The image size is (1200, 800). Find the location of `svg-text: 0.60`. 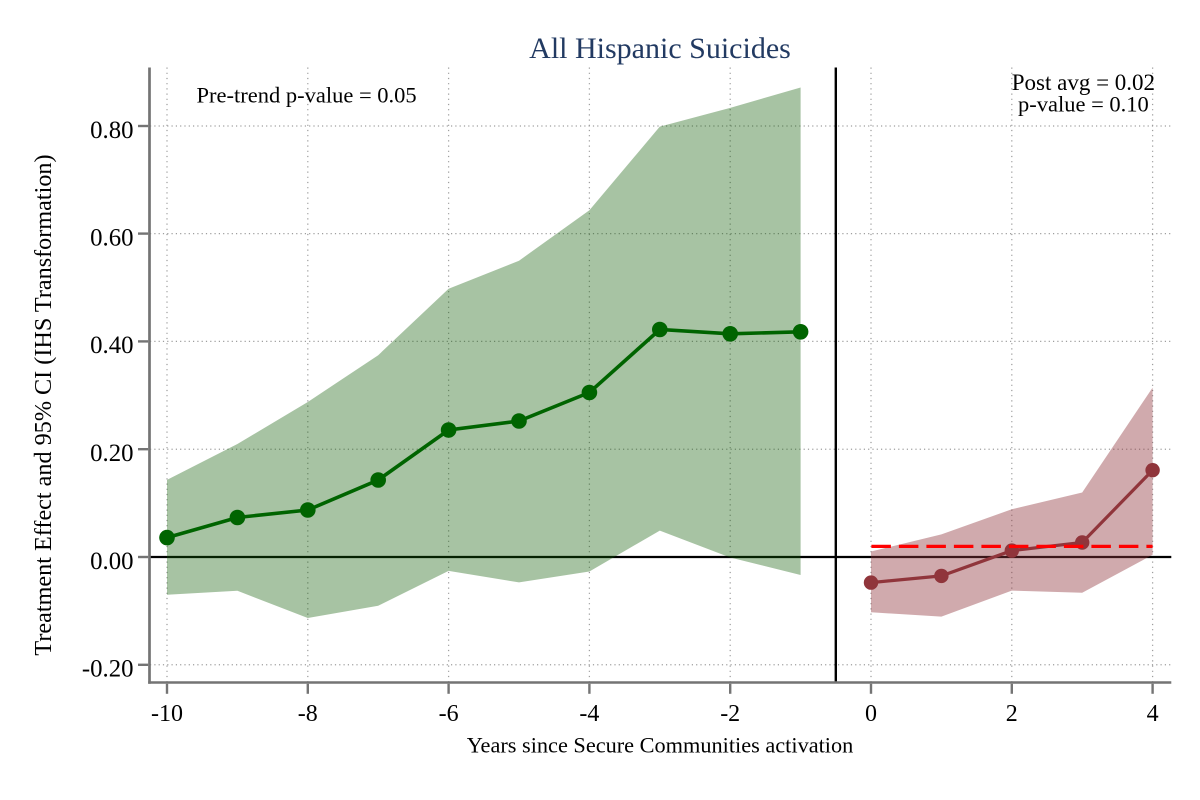

svg-text: 0.60 is located at coordinates (111, 237).